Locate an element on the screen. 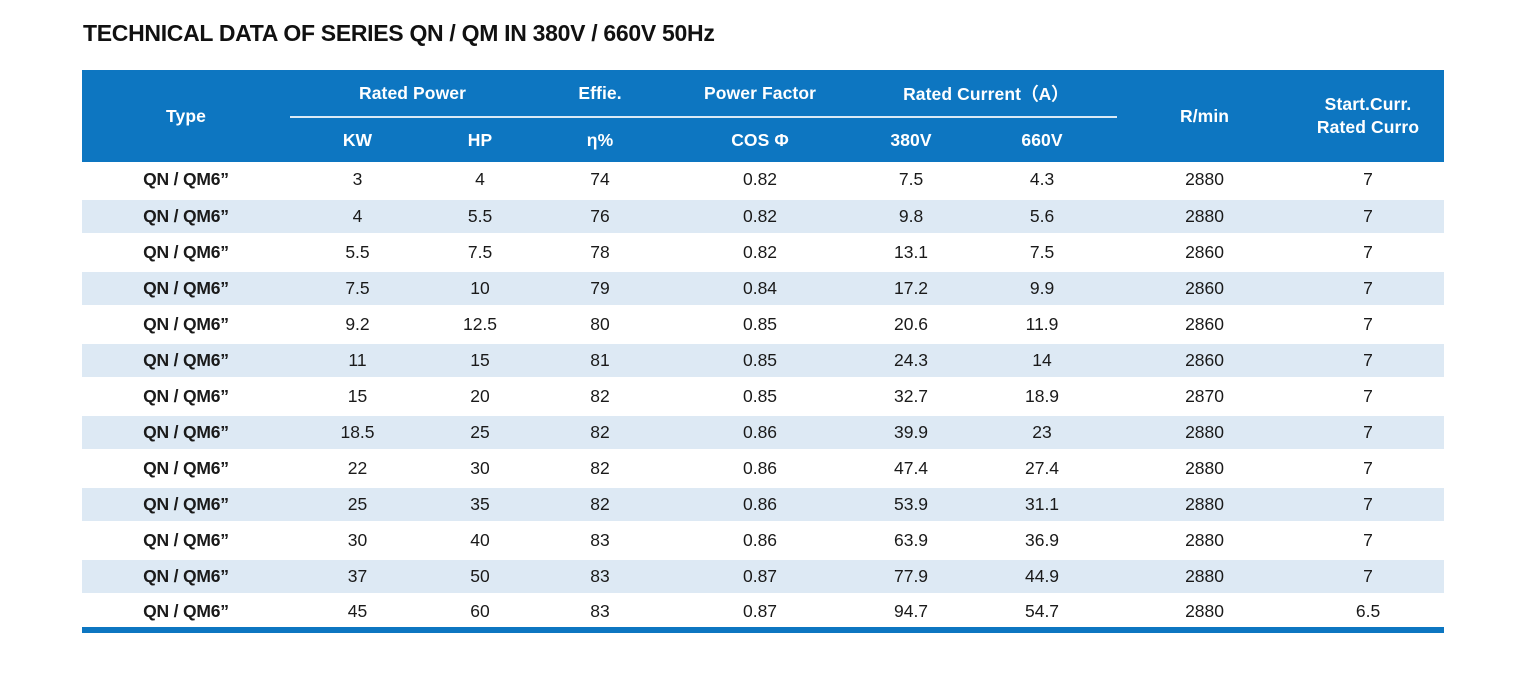 The height and width of the screenshot is (690, 1535). table-row: QN / QM6” 7.5 10 79 0.84 17.2 9.9 2860 7 is located at coordinates (763, 288).